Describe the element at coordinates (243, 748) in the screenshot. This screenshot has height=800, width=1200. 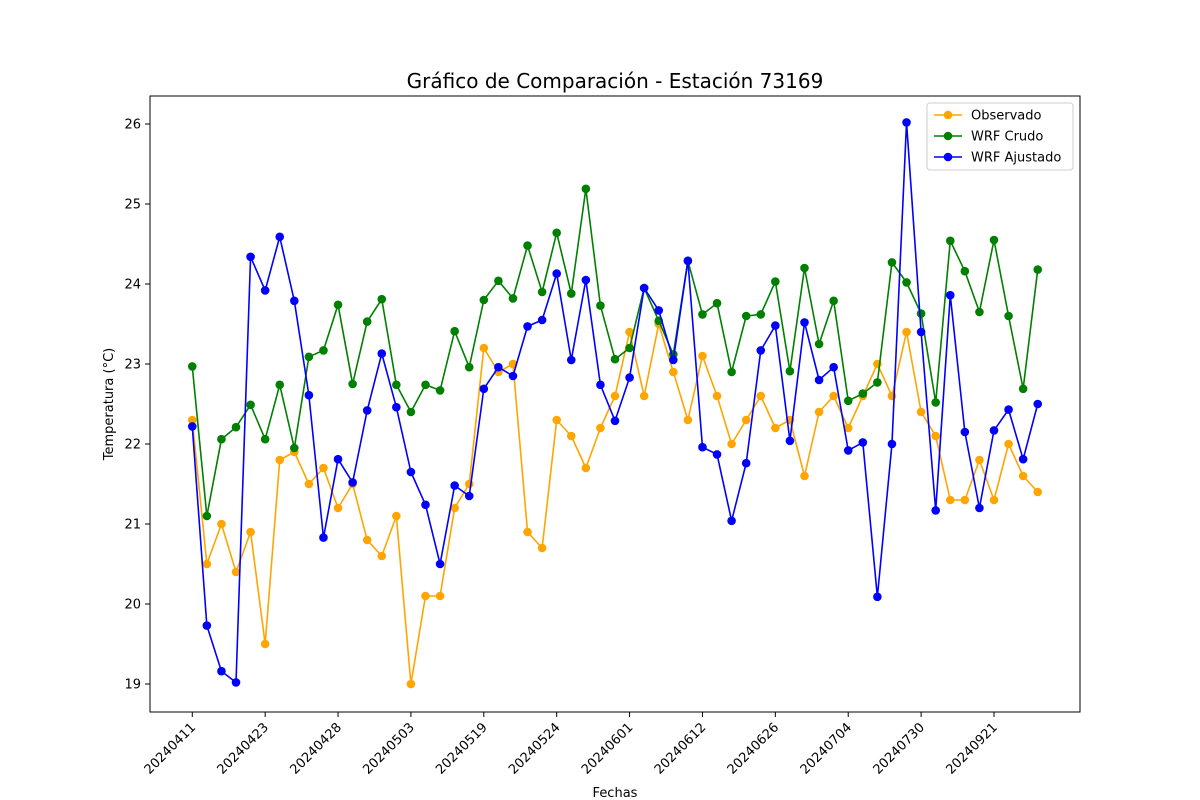
I see `x-tick-label: 20240423` at that location.